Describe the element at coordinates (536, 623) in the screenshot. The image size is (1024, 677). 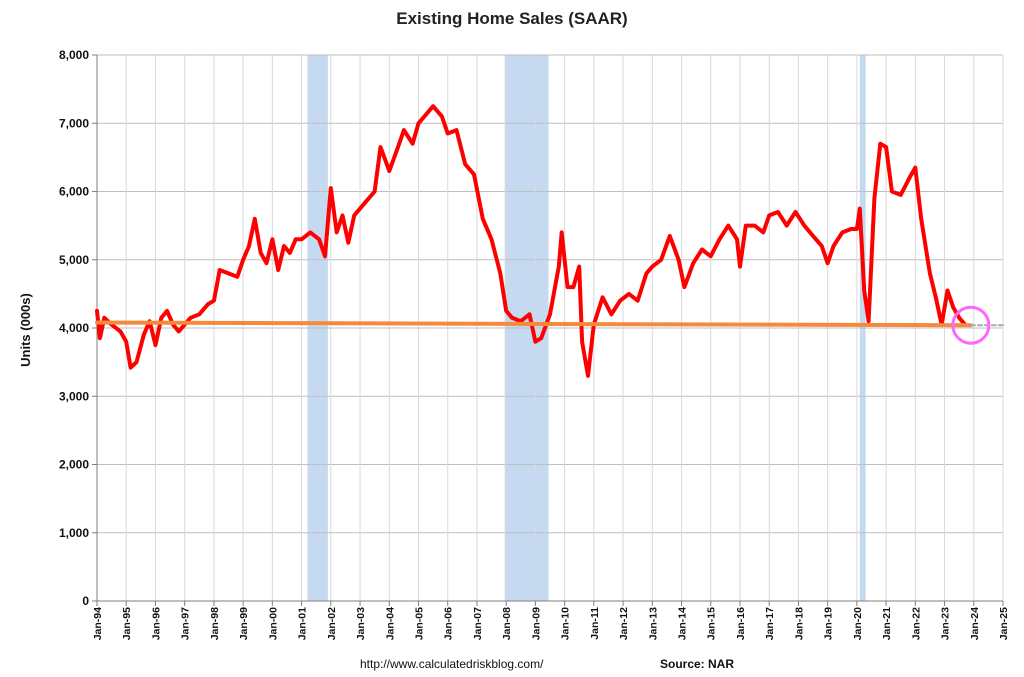
I see `x-tick-label: Jan-09` at that location.